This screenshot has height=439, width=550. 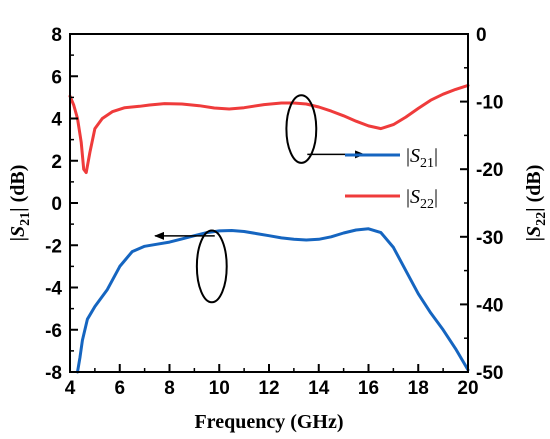 What do you see at coordinates (467, 388) in the screenshot?
I see `x-tick-label-8: 20` at bounding box center [467, 388].